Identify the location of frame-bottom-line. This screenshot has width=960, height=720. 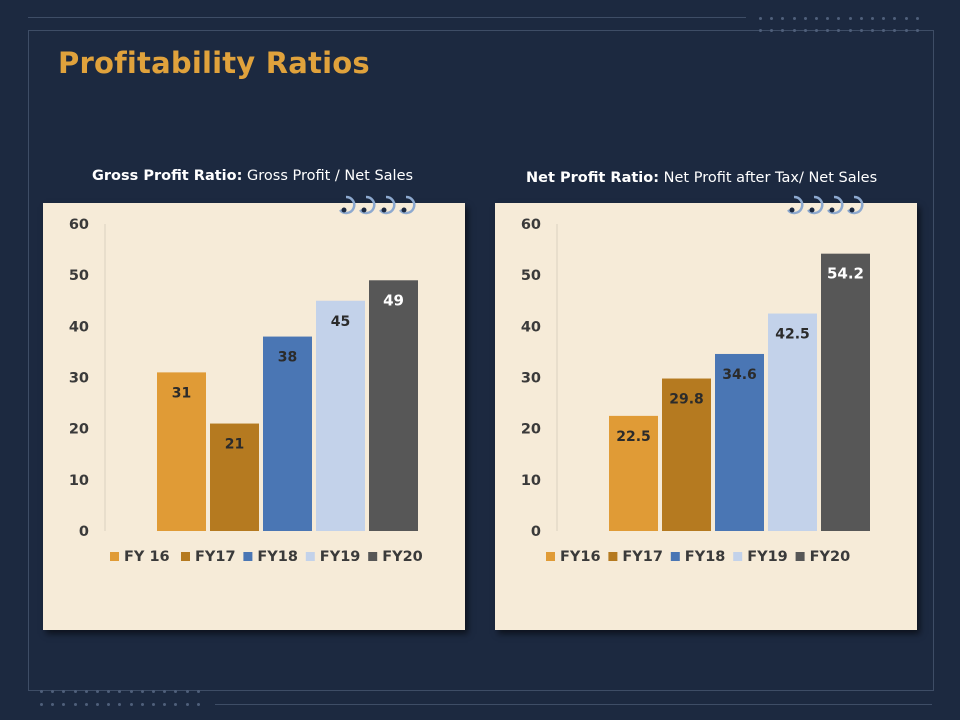
(481, 690).